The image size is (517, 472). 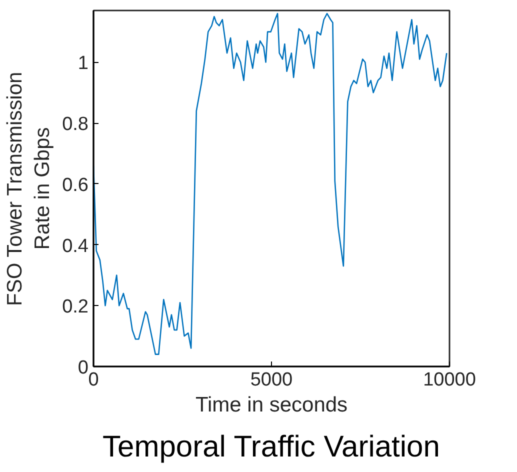 What do you see at coordinates (271, 380) in the screenshot?
I see `x-tick-label: 5000` at bounding box center [271, 380].